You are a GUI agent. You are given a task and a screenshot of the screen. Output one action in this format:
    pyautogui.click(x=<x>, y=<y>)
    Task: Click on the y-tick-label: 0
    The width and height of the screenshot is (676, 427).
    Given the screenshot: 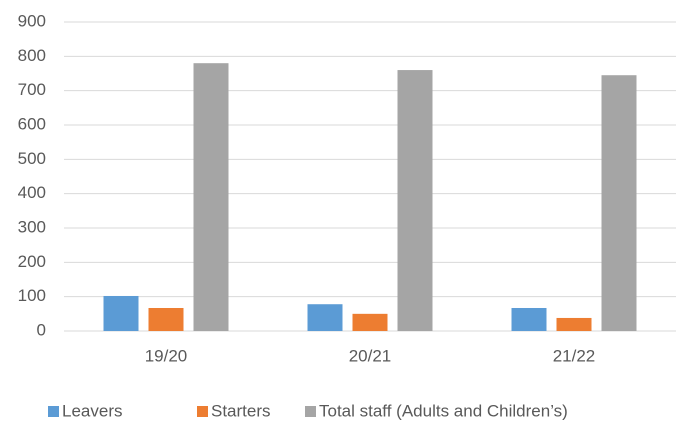 What is the action you would take?
    pyautogui.click(x=41, y=329)
    